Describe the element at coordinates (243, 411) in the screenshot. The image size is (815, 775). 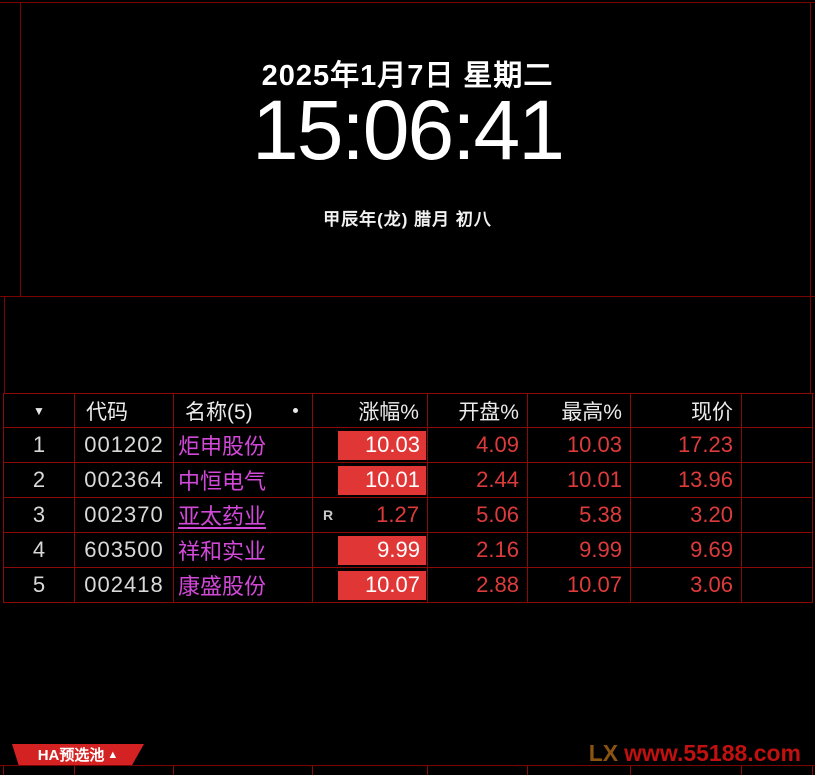
I see `header-name: 名称(5)` at that location.